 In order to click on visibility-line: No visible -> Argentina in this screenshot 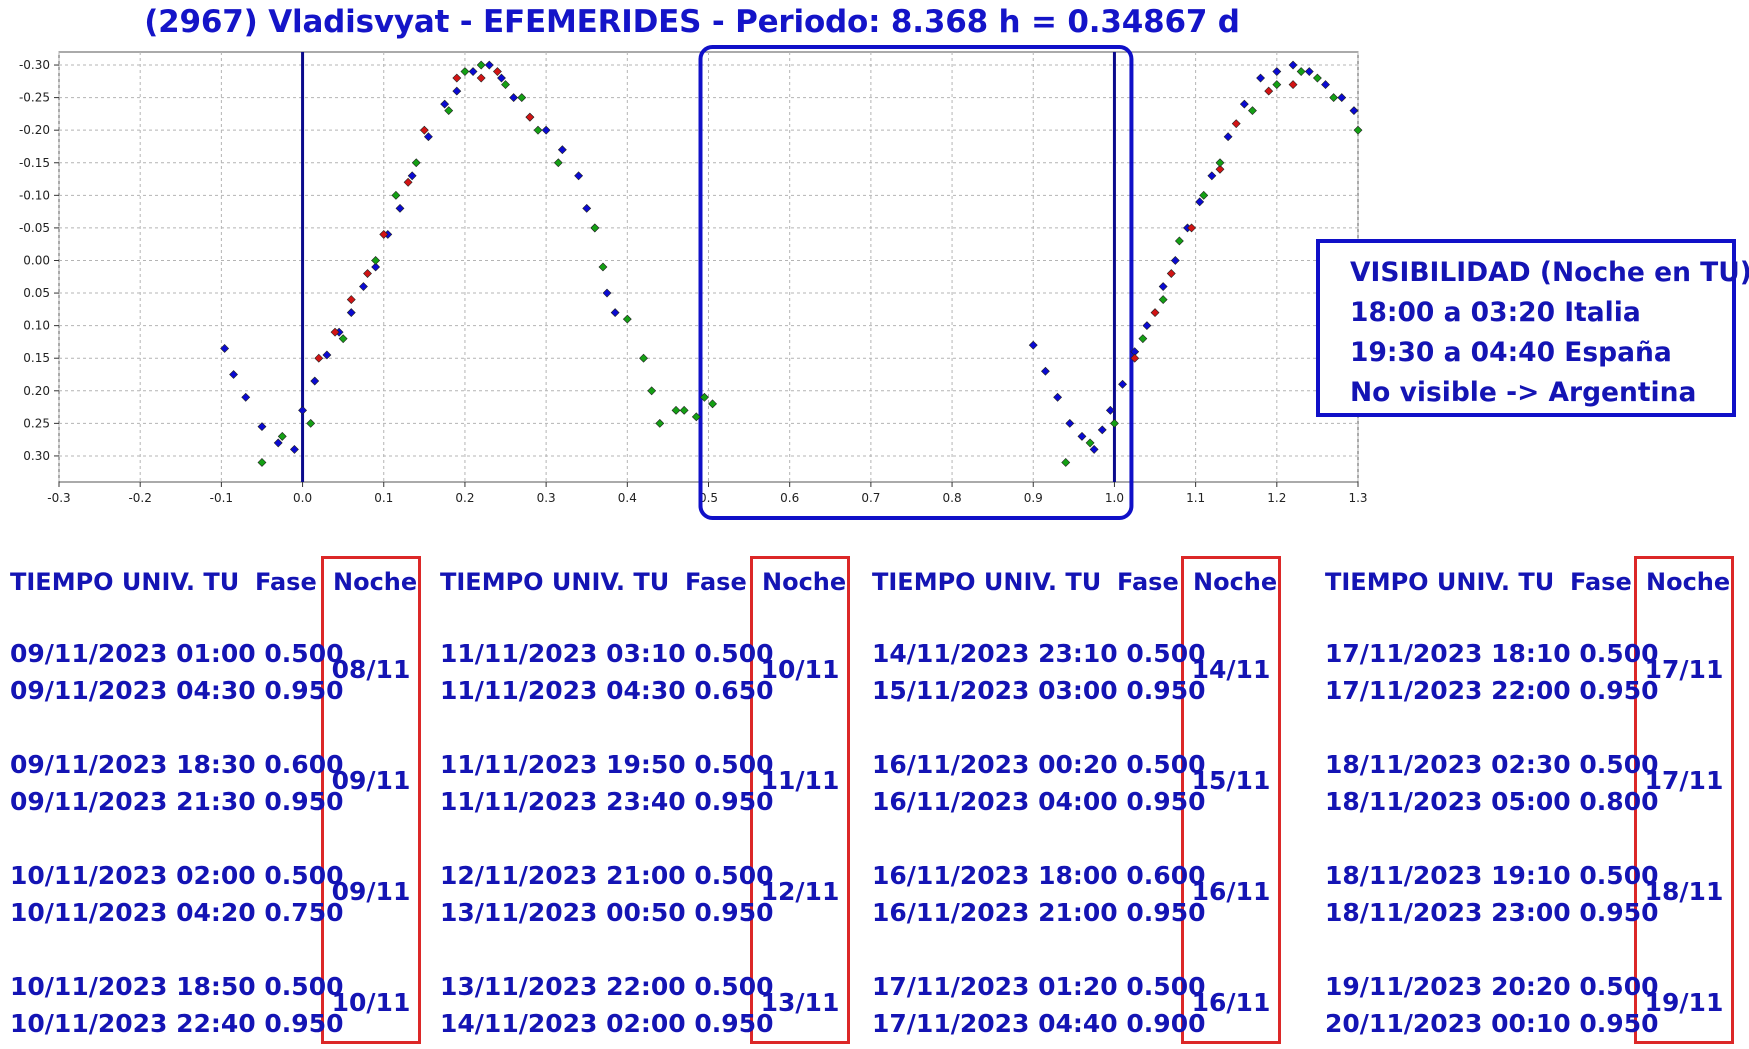, I will do `click(1523, 392)`.